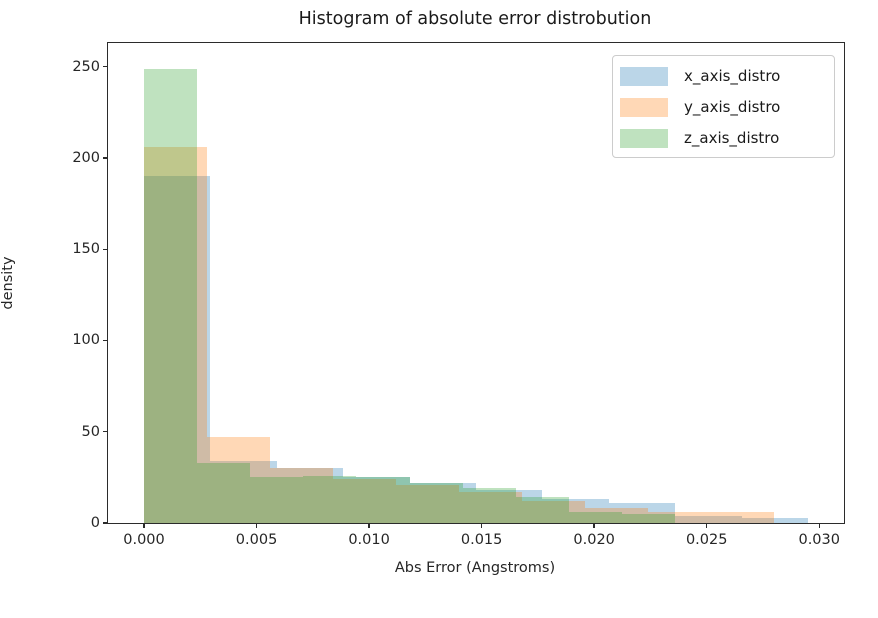 This screenshot has height=618, width=878. Describe the element at coordinates (481, 540) in the screenshot. I see `x-tick-label: 0.015` at that location.